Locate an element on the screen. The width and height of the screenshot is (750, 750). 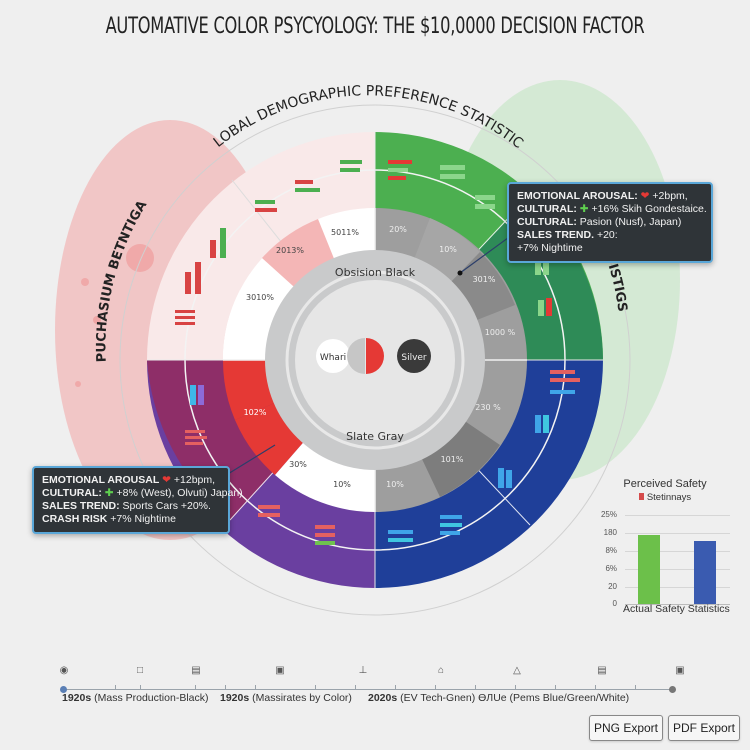
chart-legend: Stetinnays is located at coordinates (665, 497).